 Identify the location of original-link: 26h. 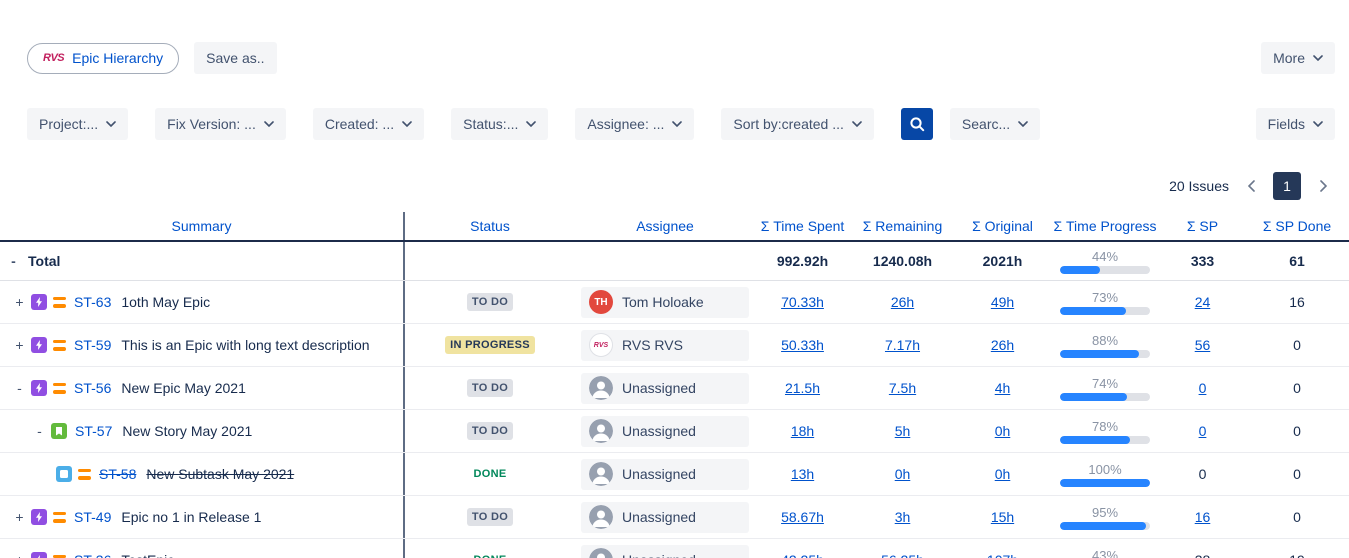
(1002, 345).